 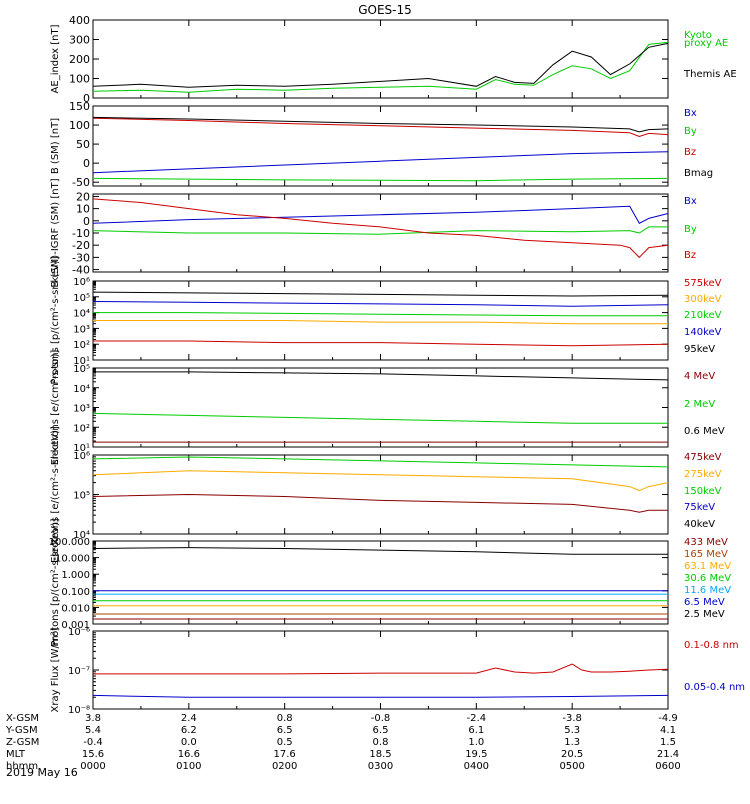 I want to click on ephemeris-value: 0200, so click(x=284, y=766).